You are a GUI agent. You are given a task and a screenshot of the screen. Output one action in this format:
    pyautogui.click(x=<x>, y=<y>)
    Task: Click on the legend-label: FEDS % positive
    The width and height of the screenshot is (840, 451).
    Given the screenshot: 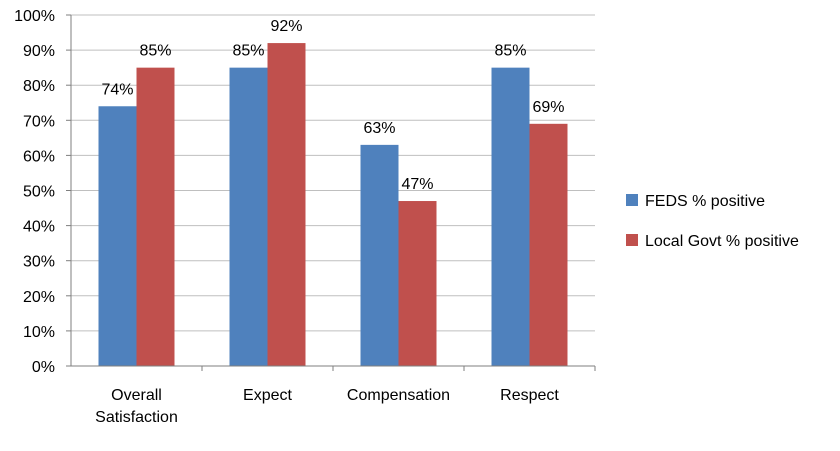 What is the action you would take?
    pyautogui.click(x=705, y=201)
    